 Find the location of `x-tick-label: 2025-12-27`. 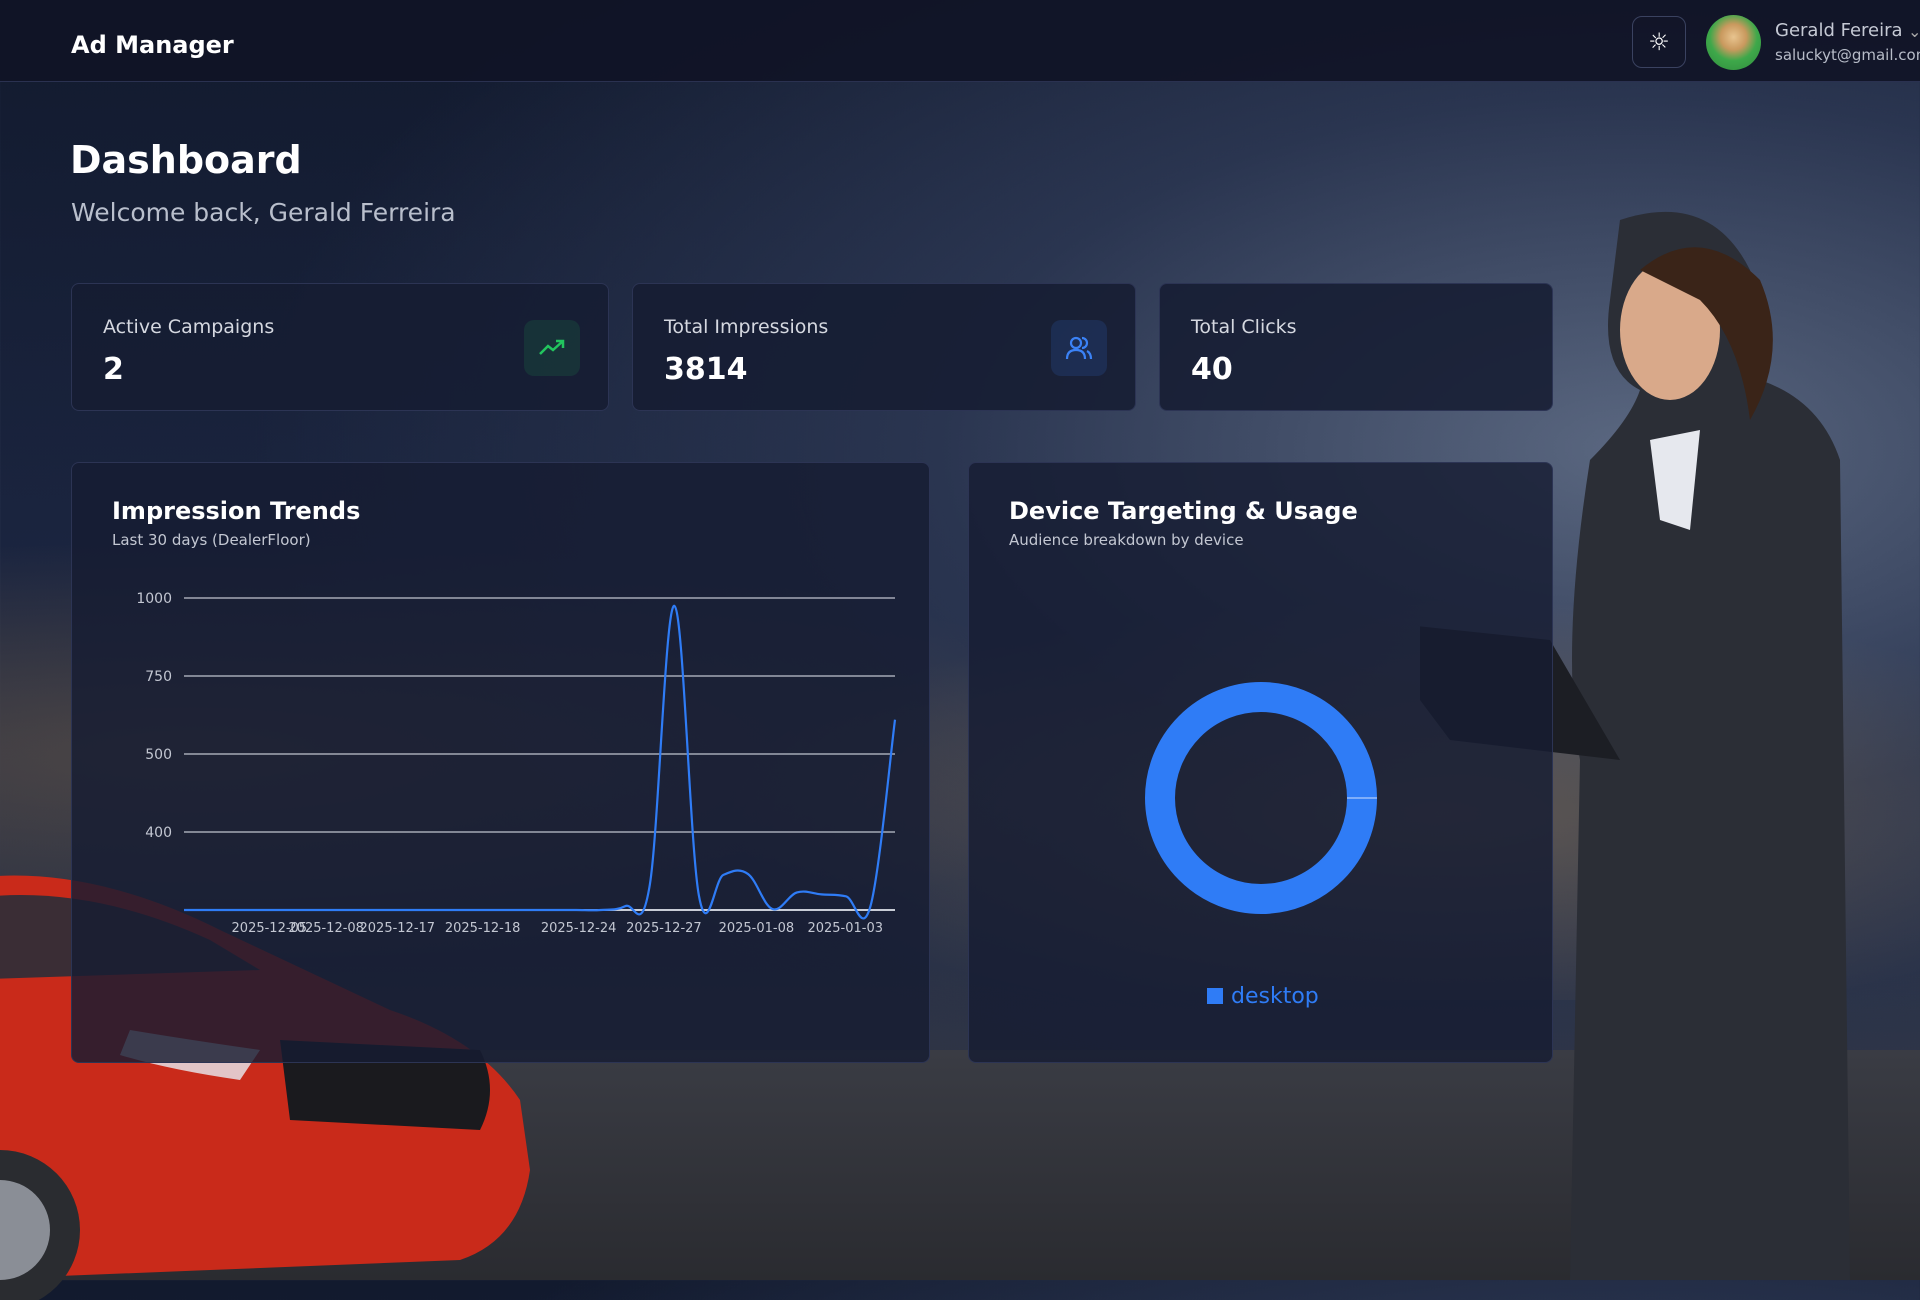

x-tick-label: 2025-12-27 is located at coordinates (664, 928).